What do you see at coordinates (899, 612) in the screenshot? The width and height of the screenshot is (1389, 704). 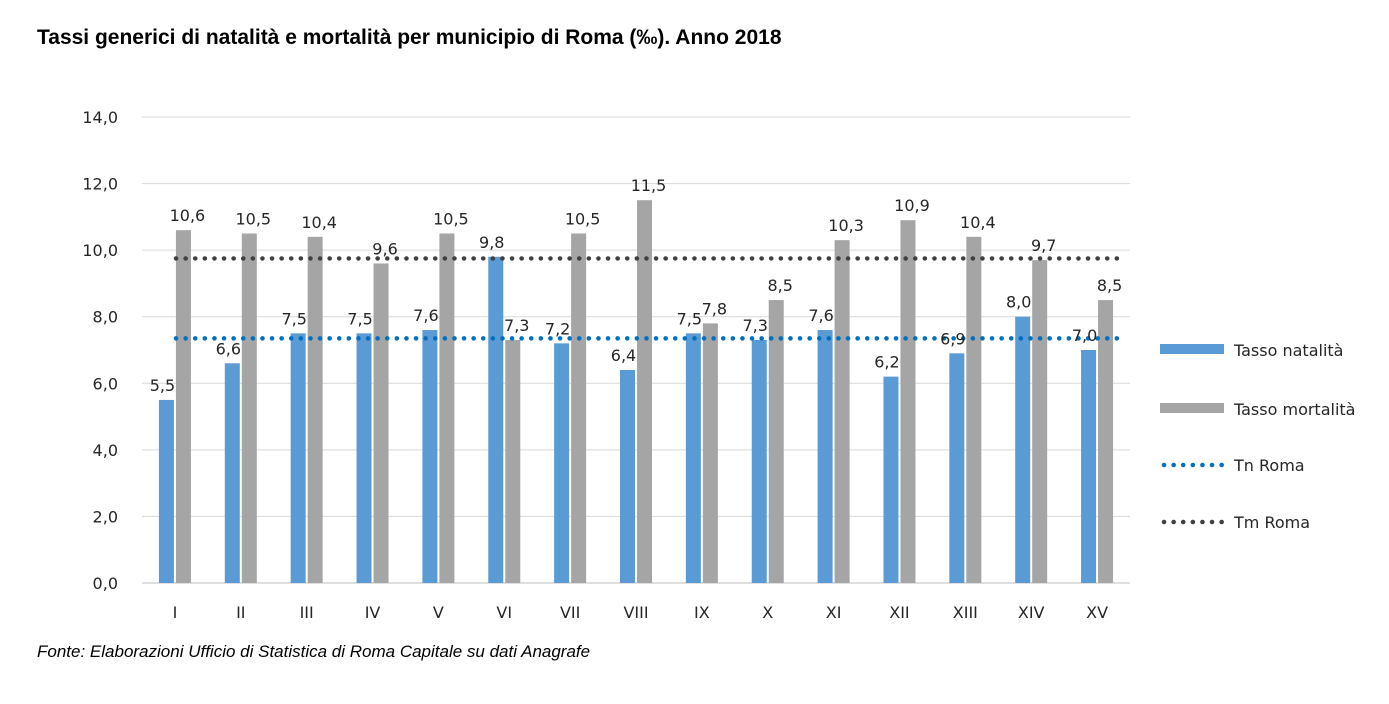 I see `x-tick-label: XII` at bounding box center [899, 612].